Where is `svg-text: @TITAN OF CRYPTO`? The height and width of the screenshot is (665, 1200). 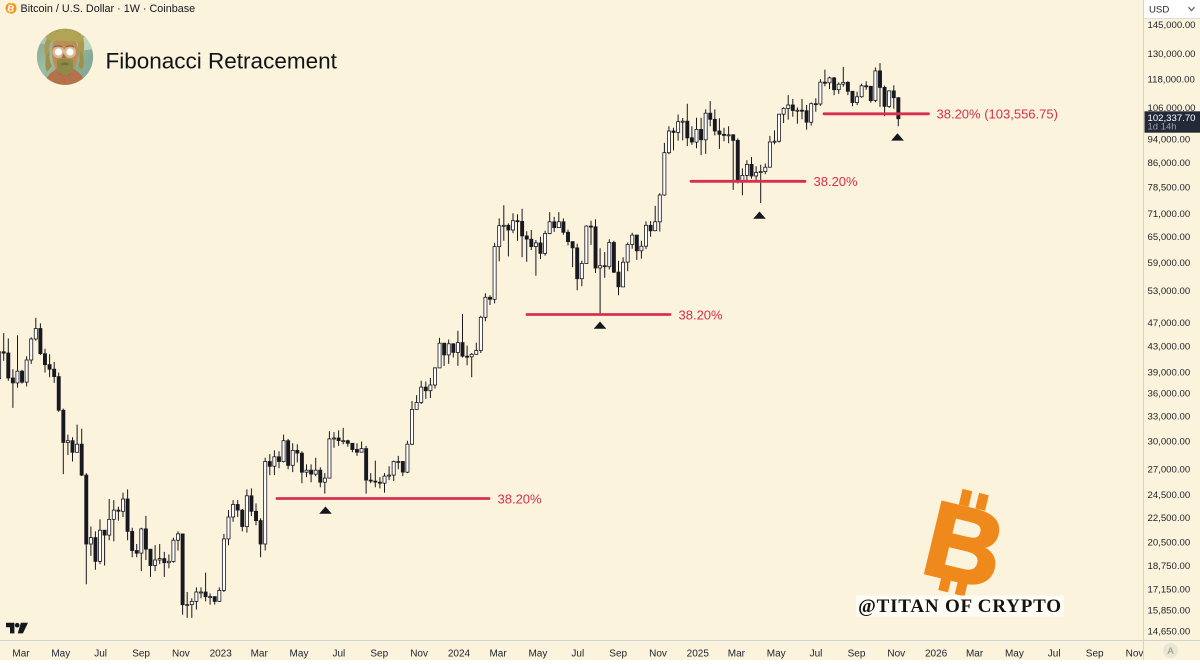
svg-text: @TITAN OF CRYPTO is located at coordinates (960, 606).